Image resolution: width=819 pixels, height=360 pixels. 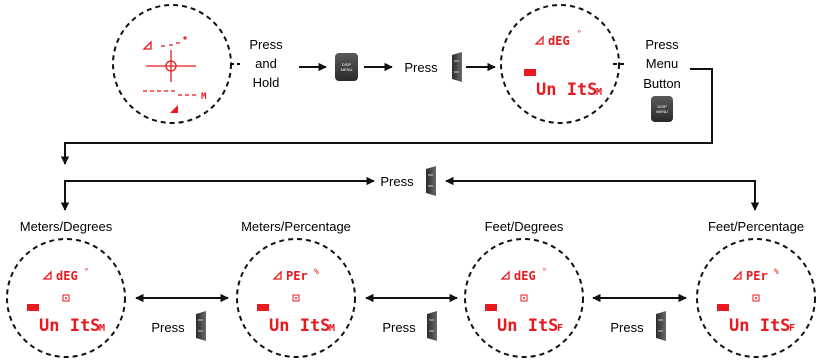 I want to click on press-menu-label-1: Press, so click(x=662, y=44).